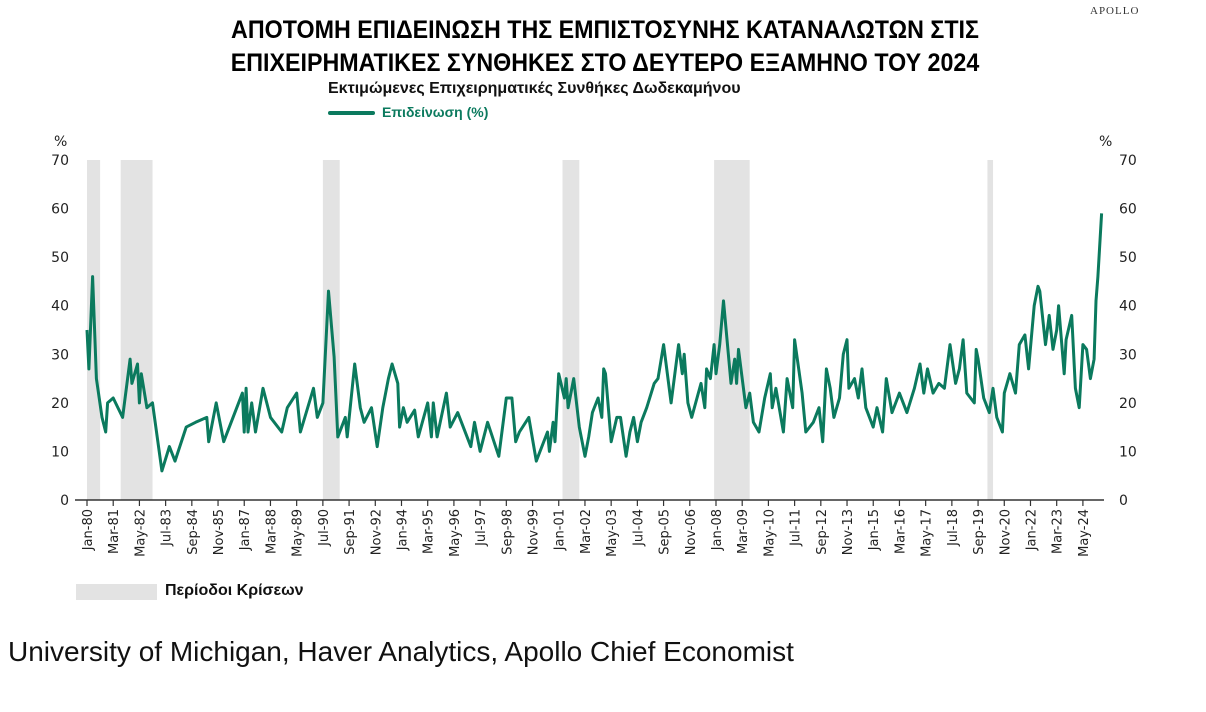 Image resolution: width=1206 pixels, height=712 pixels. I want to click on y-tick-label-right: 60, so click(1128, 210).